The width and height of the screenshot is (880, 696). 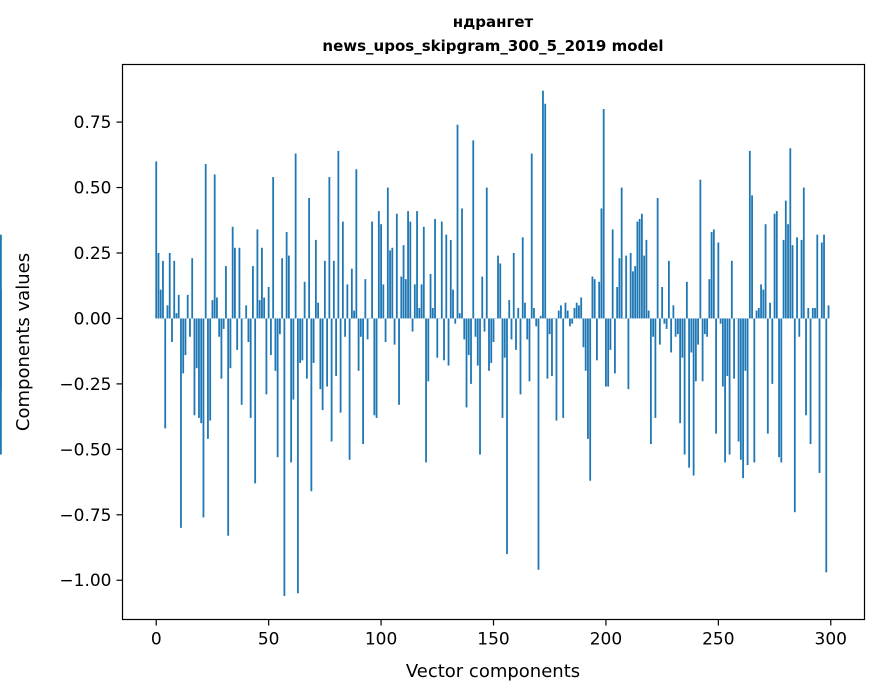 What do you see at coordinates (156, 640) in the screenshot?
I see `x-tick-label: 0` at bounding box center [156, 640].